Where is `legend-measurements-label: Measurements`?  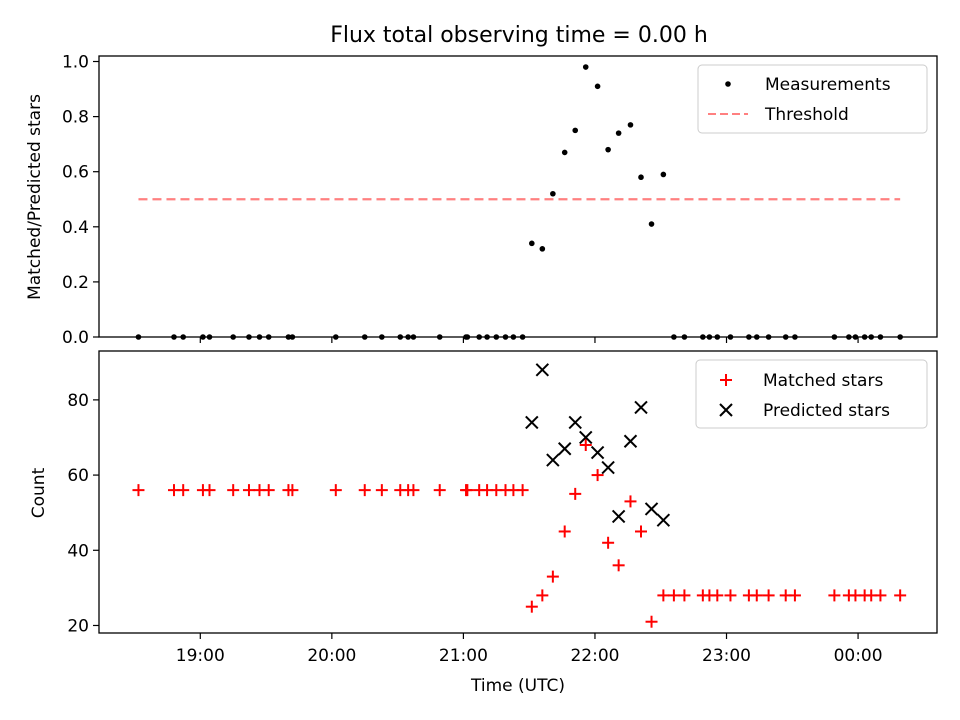 legend-measurements-label: Measurements is located at coordinates (828, 85).